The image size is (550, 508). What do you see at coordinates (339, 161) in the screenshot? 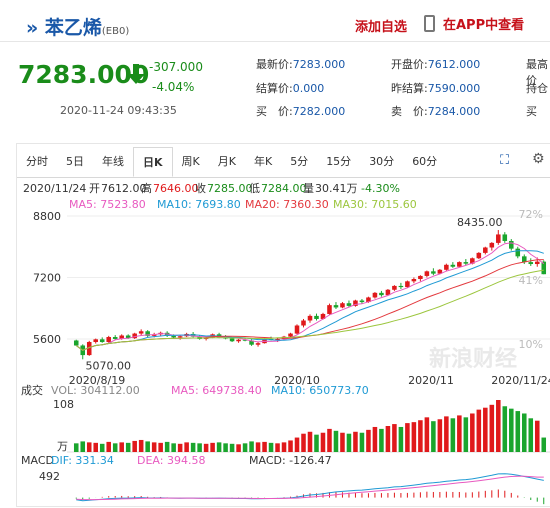
I see `tab-8: 15分` at bounding box center [339, 161].